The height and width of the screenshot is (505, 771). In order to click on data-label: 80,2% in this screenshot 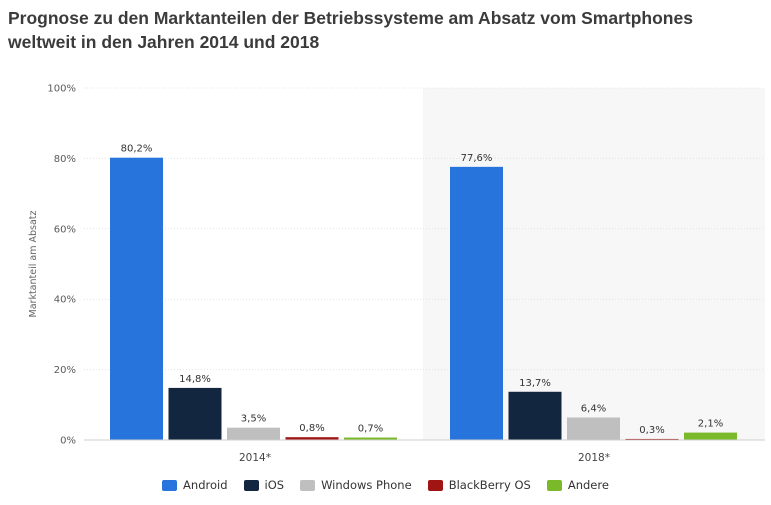, I will do `click(137, 149)`.